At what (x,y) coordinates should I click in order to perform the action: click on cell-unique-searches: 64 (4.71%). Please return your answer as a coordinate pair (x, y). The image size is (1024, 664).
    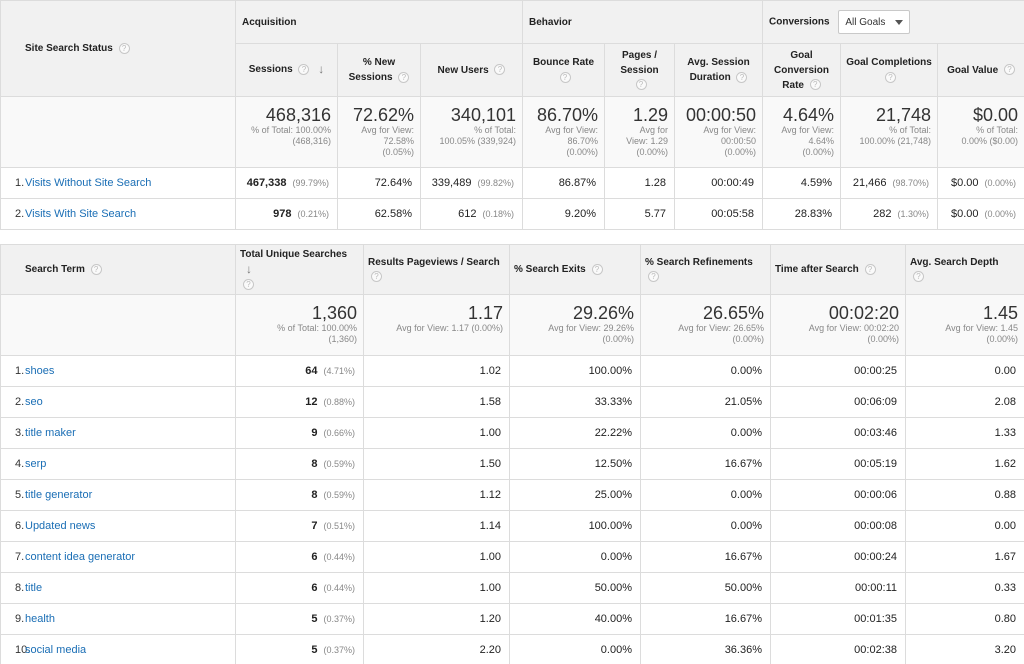
    Looking at the image, I should click on (299, 371).